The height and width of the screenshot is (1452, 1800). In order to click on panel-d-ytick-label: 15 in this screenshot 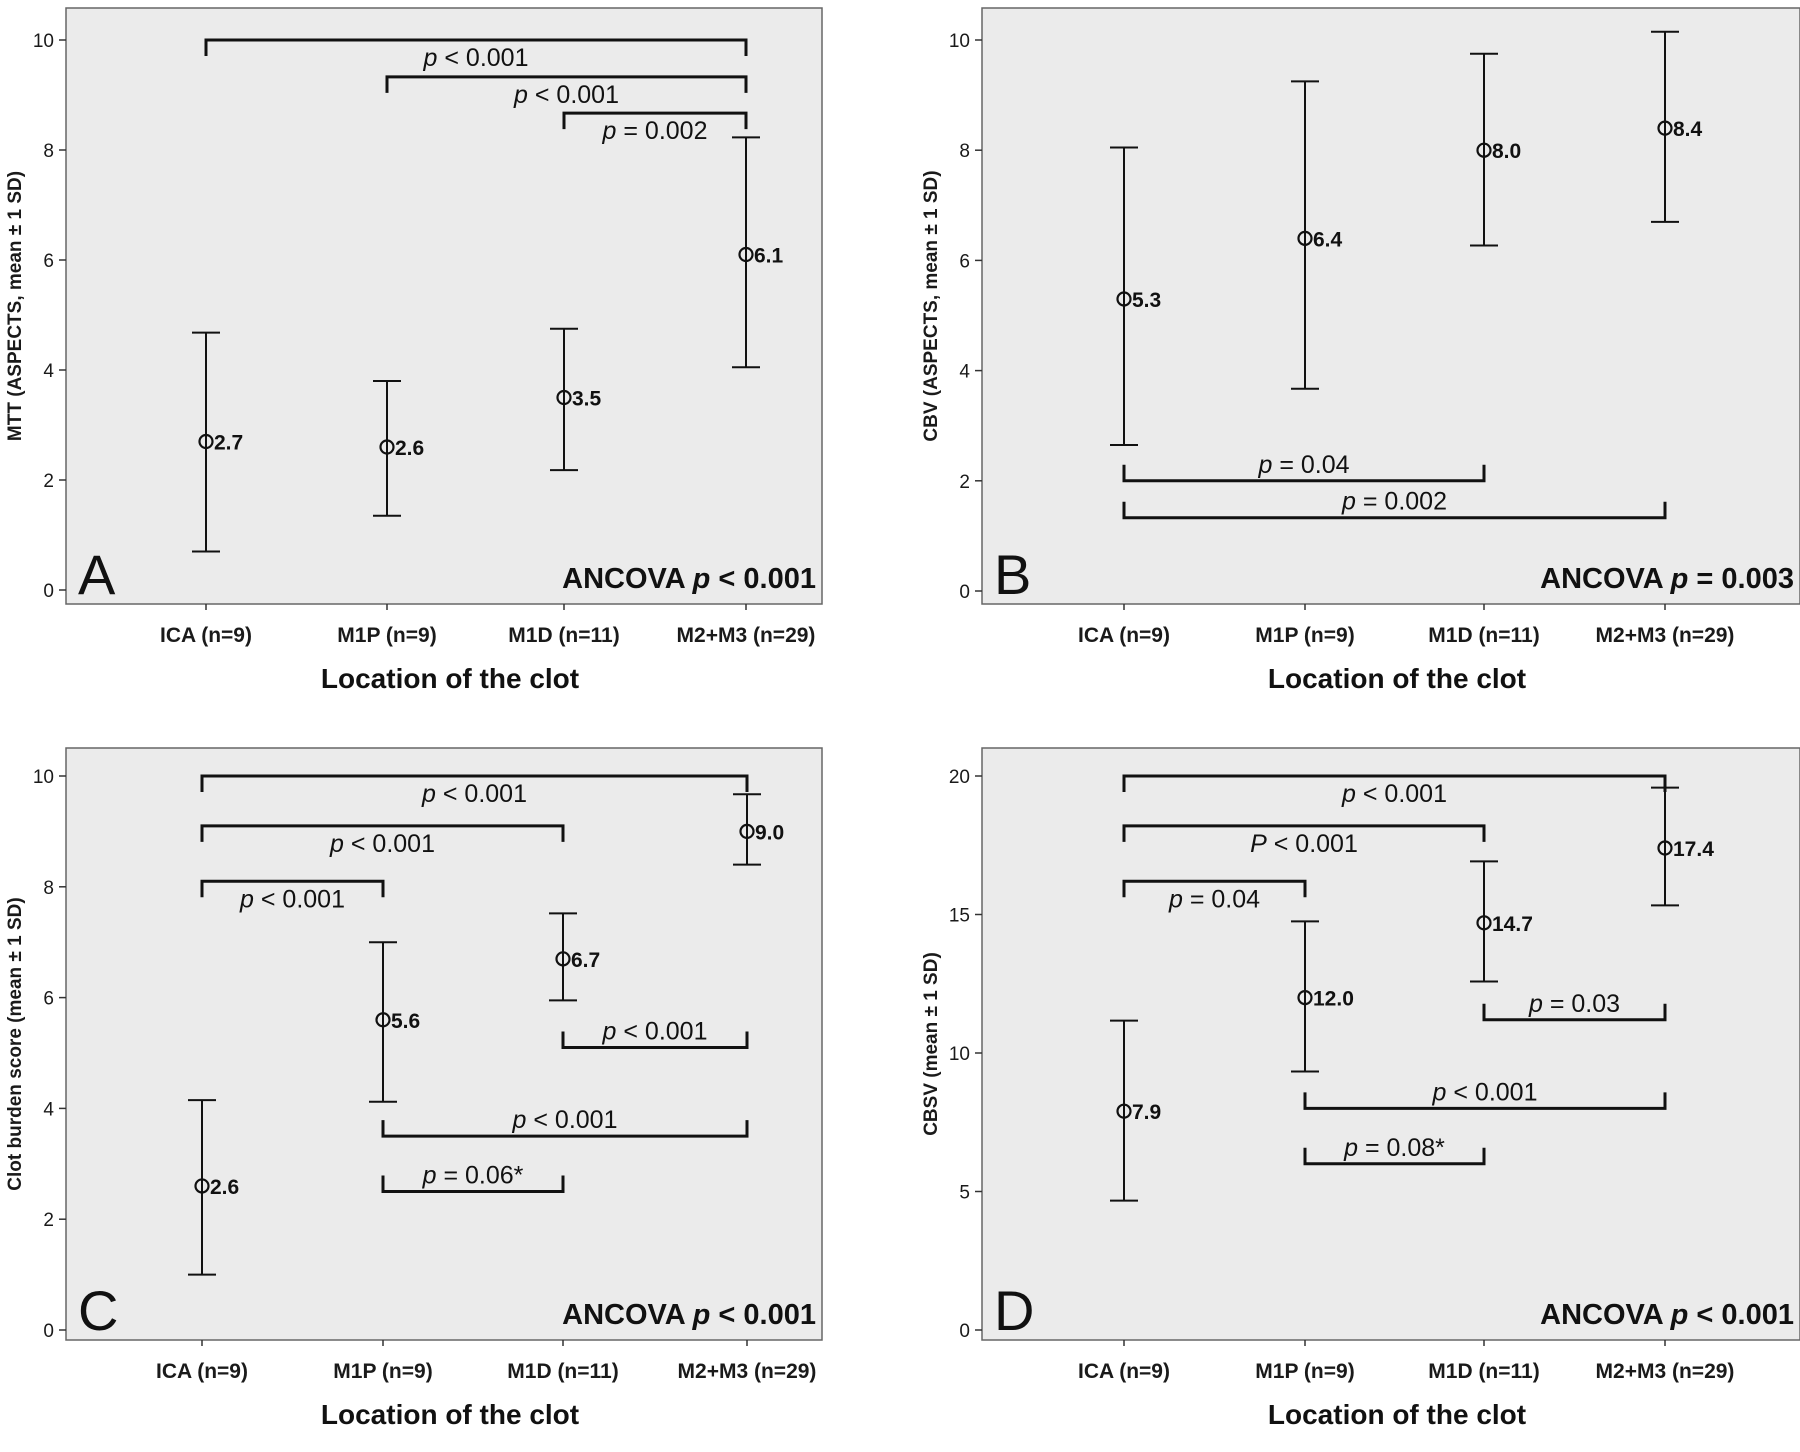, I will do `click(959, 916)`.